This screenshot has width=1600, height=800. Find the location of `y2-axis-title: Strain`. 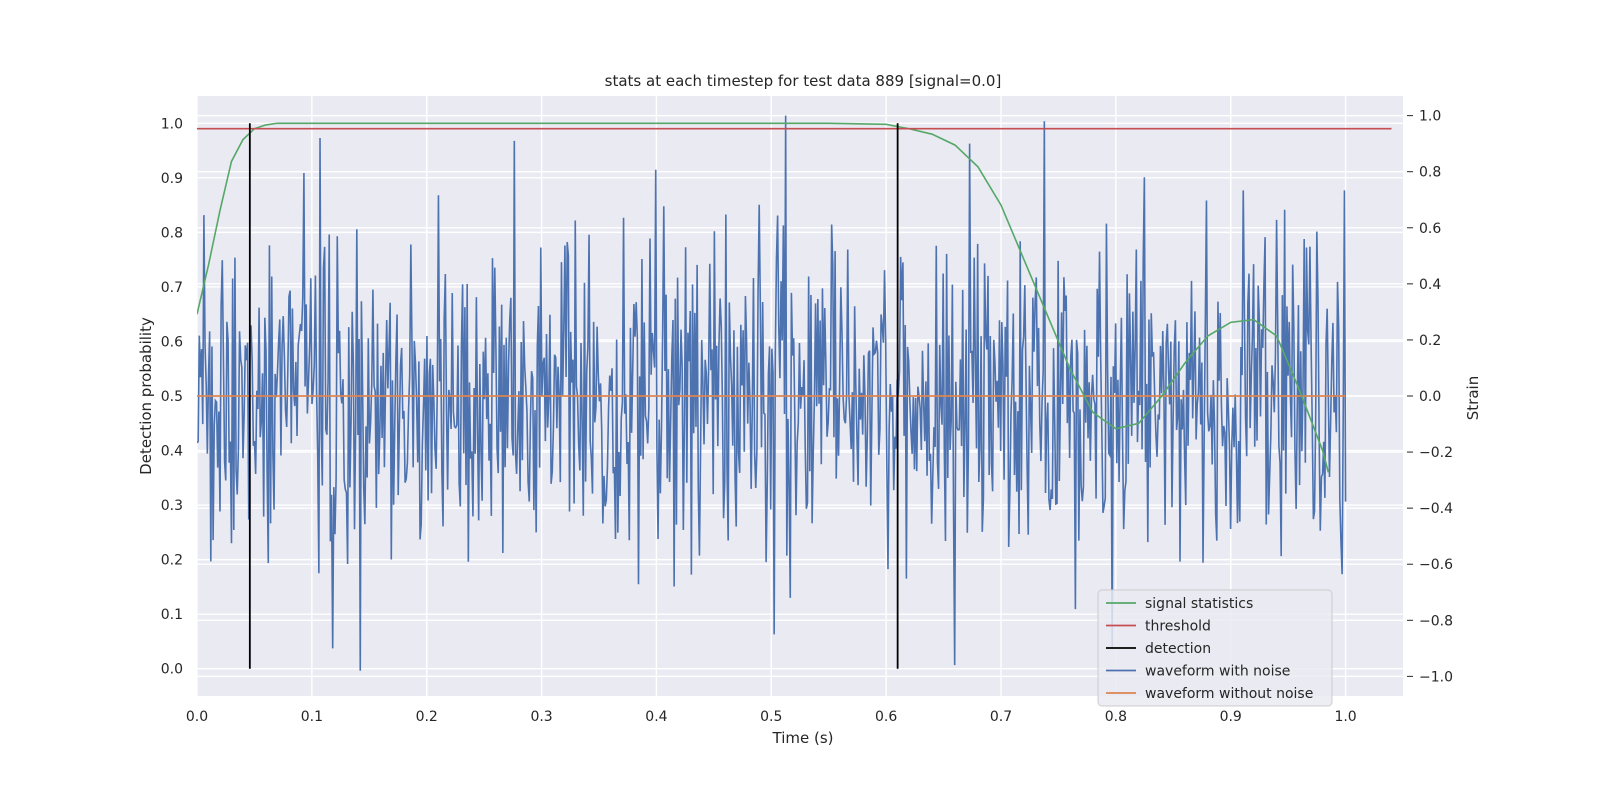

y2-axis-title: Strain is located at coordinates (1473, 398).